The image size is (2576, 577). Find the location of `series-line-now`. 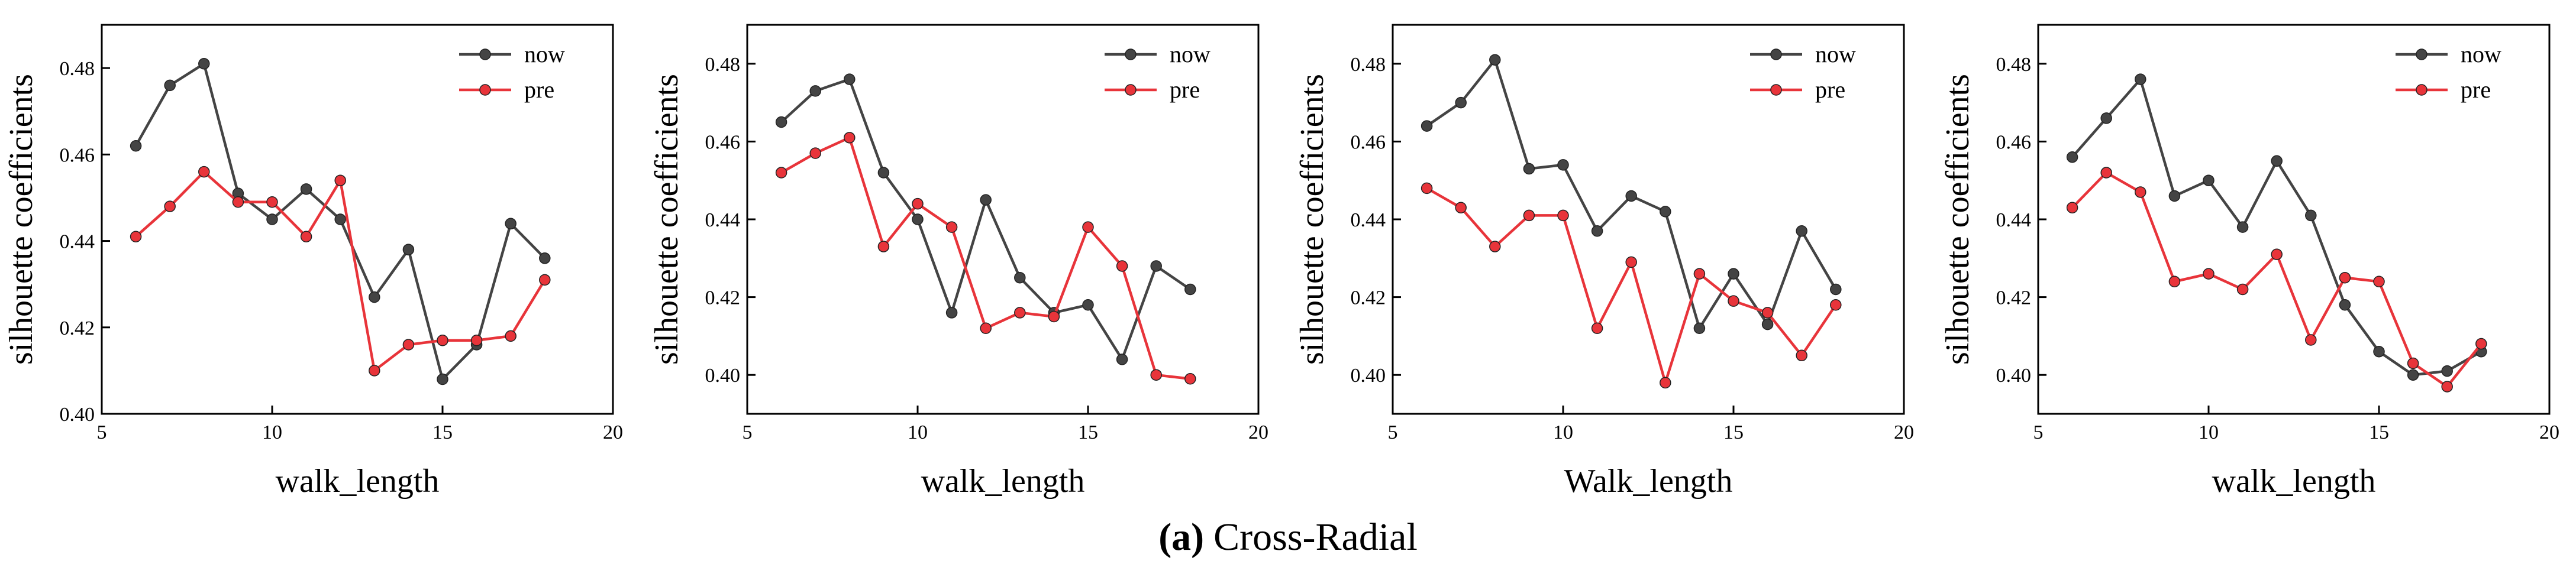

series-line-now is located at coordinates (986, 219).